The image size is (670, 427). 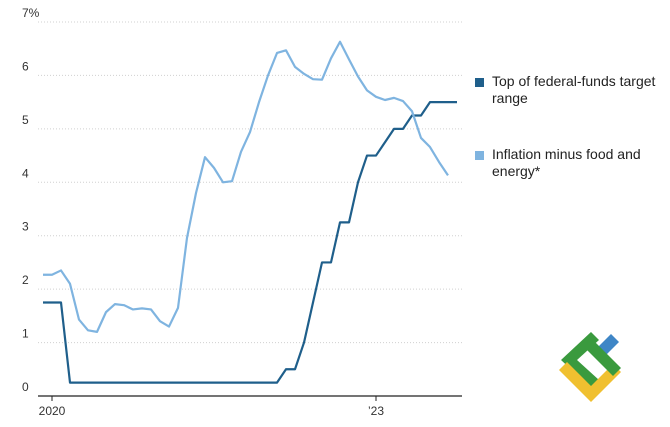 What do you see at coordinates (52, 411) in the screenshot?
I see `x-tick-label-0: 2020` at bounding box center [52, 411].